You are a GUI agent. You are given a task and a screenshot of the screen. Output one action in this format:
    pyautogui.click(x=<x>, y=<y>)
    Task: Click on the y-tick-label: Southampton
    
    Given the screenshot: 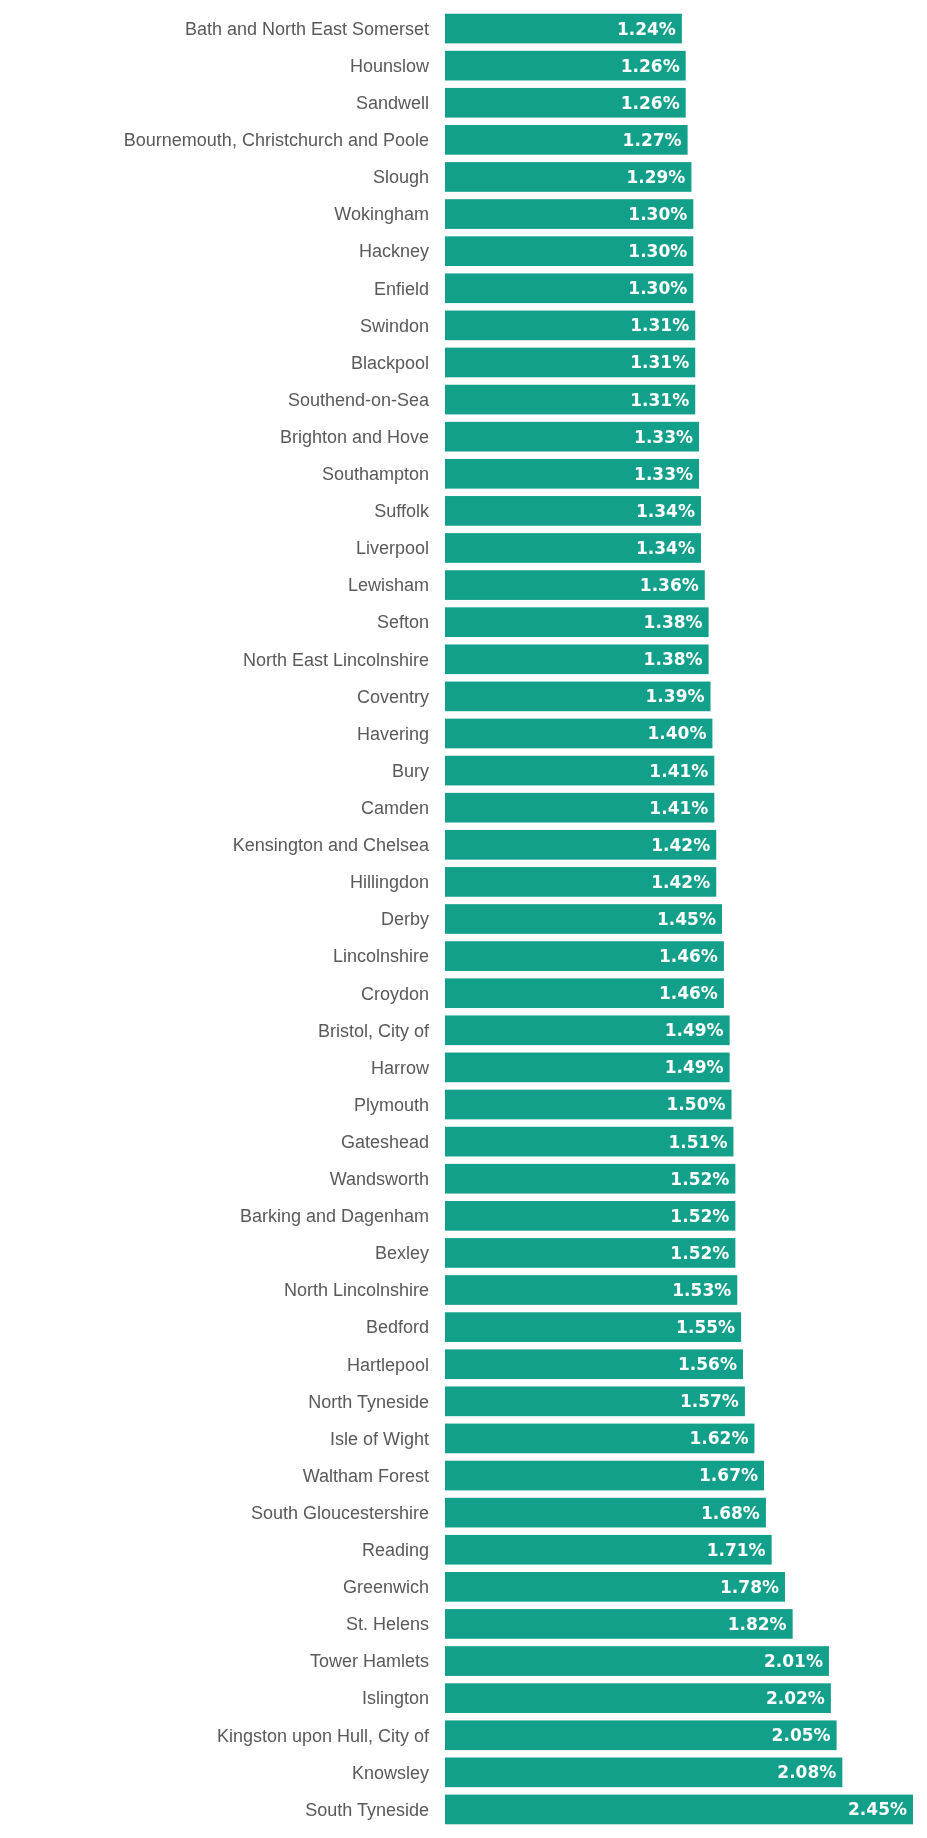 What is the action you would take?
    pyautogui.click(x=375, y=474)
    